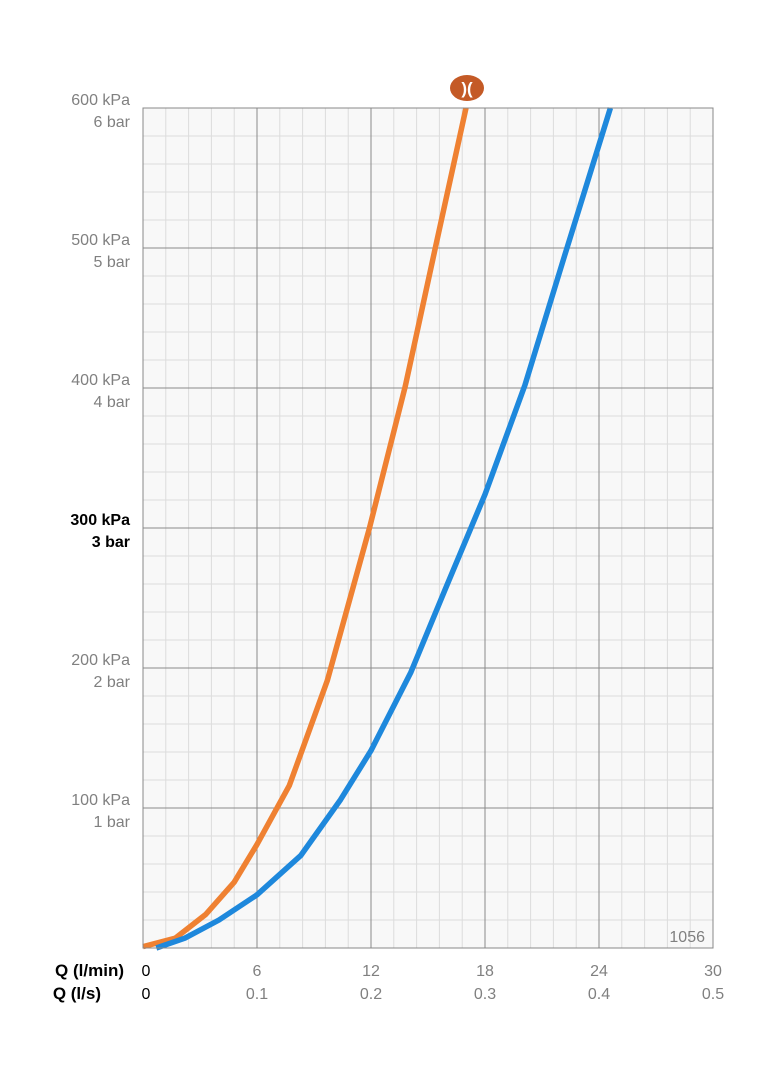 The image size is (764, 1085). I want to click on x2-tick-label: 0.2, so click(371, 994).